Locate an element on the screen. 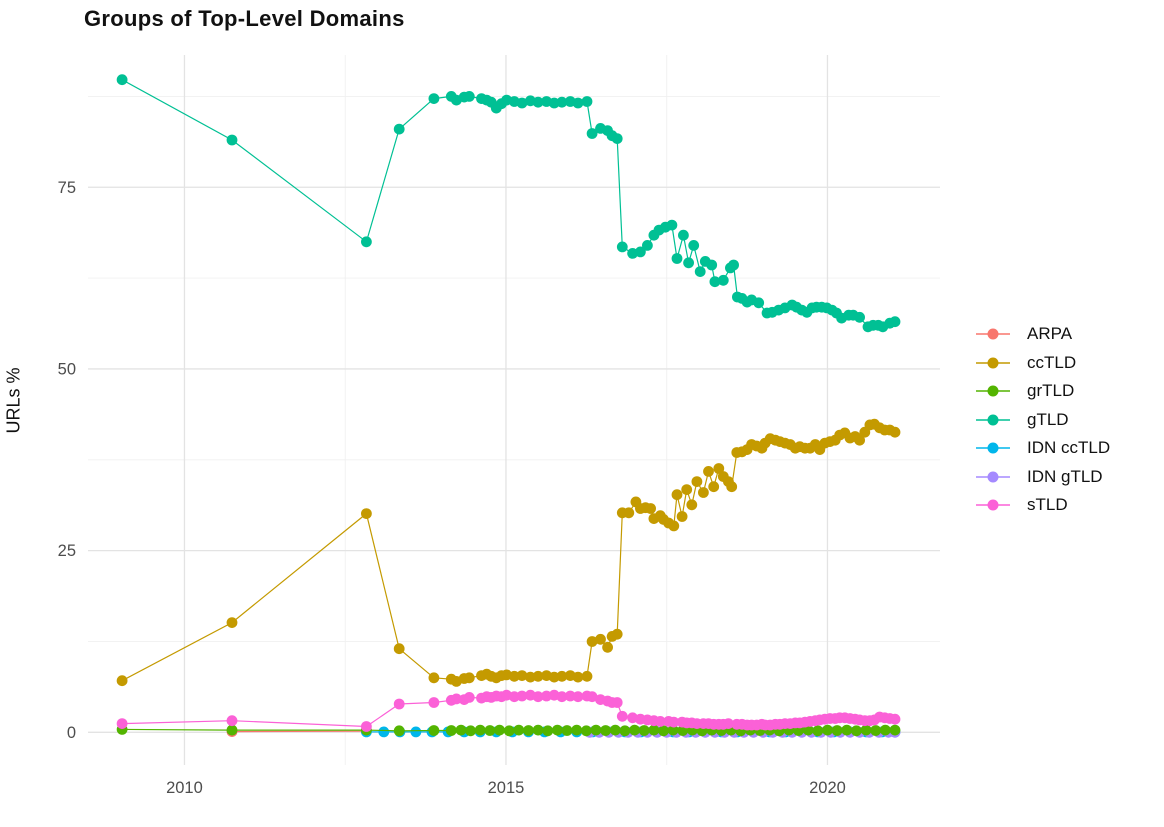 Image resolution: width=1164 pixels, height=827 pixels. y-tick-label: 75 is located at coordinates (67, 188).